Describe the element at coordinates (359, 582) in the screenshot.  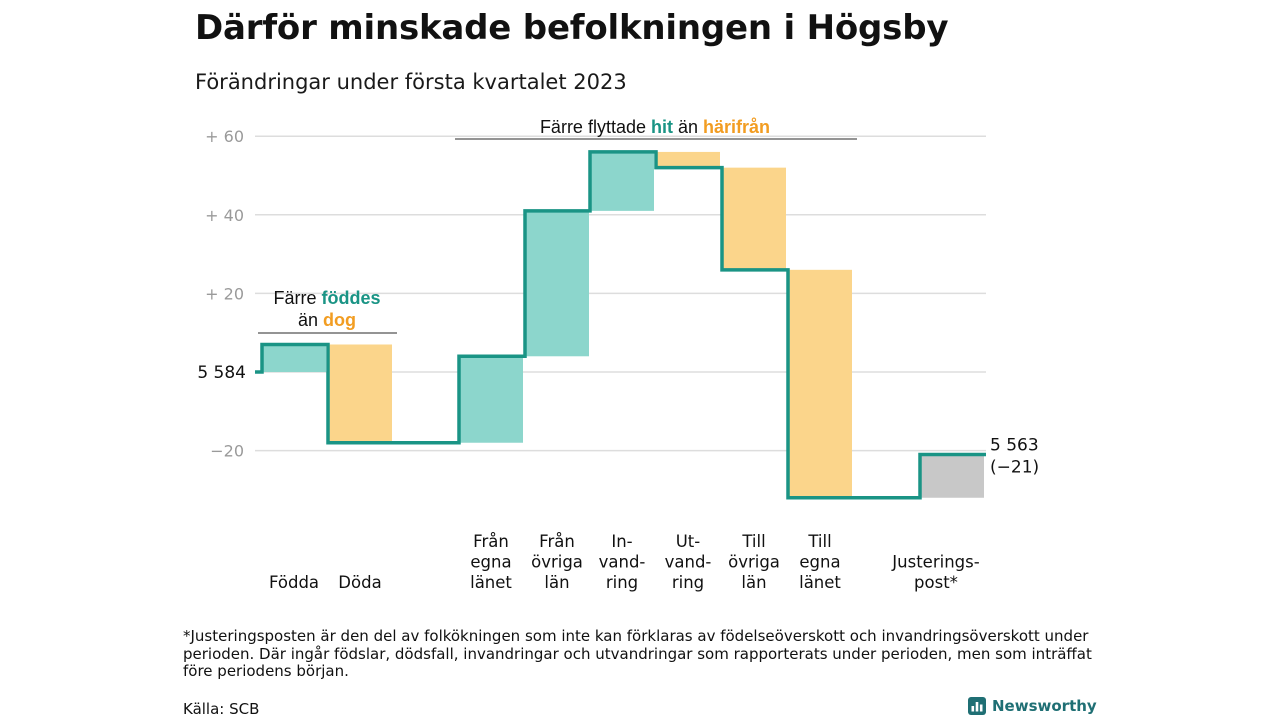
I see `category-label: Döda` at that location.